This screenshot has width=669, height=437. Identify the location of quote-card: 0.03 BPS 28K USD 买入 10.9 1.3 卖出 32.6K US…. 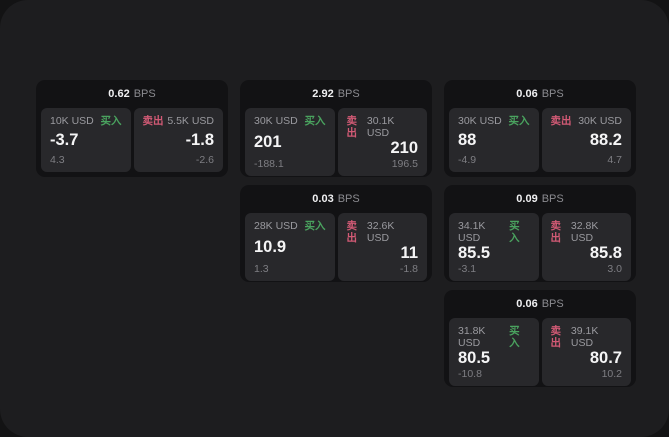
(336, 233).